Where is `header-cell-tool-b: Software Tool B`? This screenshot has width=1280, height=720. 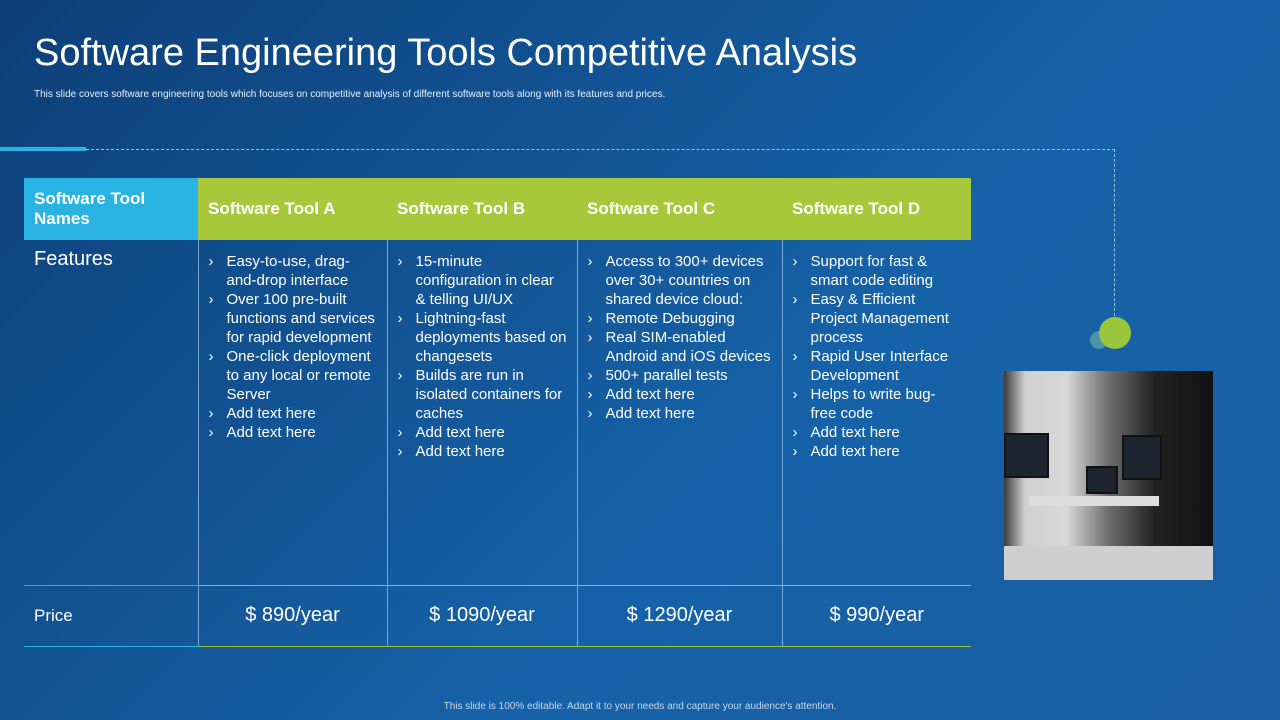
header-cell-tool-b: Software Tool B is located at coordinates (482, 209).